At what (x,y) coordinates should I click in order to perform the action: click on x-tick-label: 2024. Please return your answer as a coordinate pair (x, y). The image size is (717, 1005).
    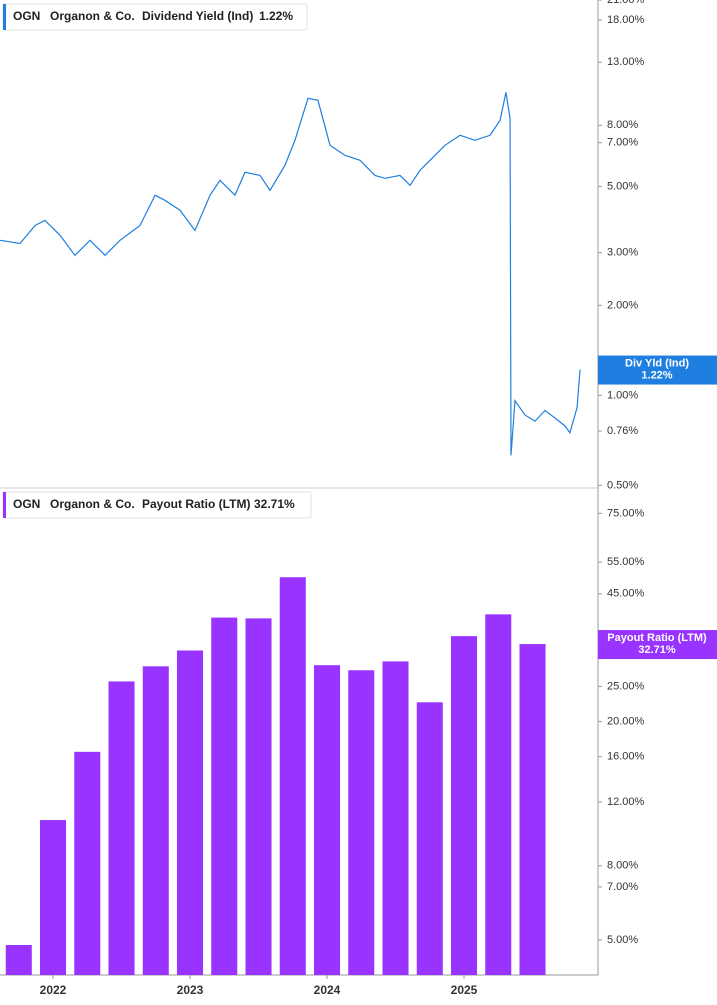
    Looking at the image, I should click on (327, 990).